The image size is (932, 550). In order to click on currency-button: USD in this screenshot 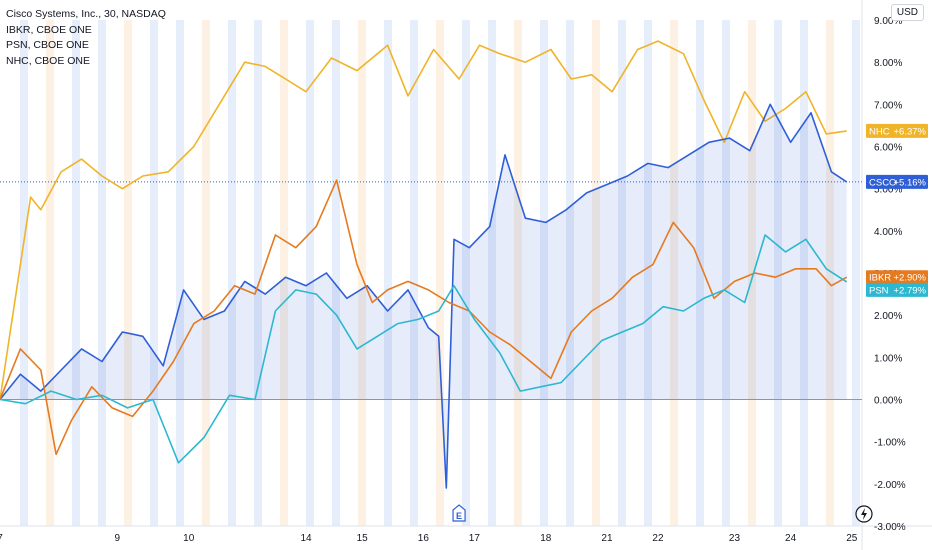, I will do `click(907, 12)`.